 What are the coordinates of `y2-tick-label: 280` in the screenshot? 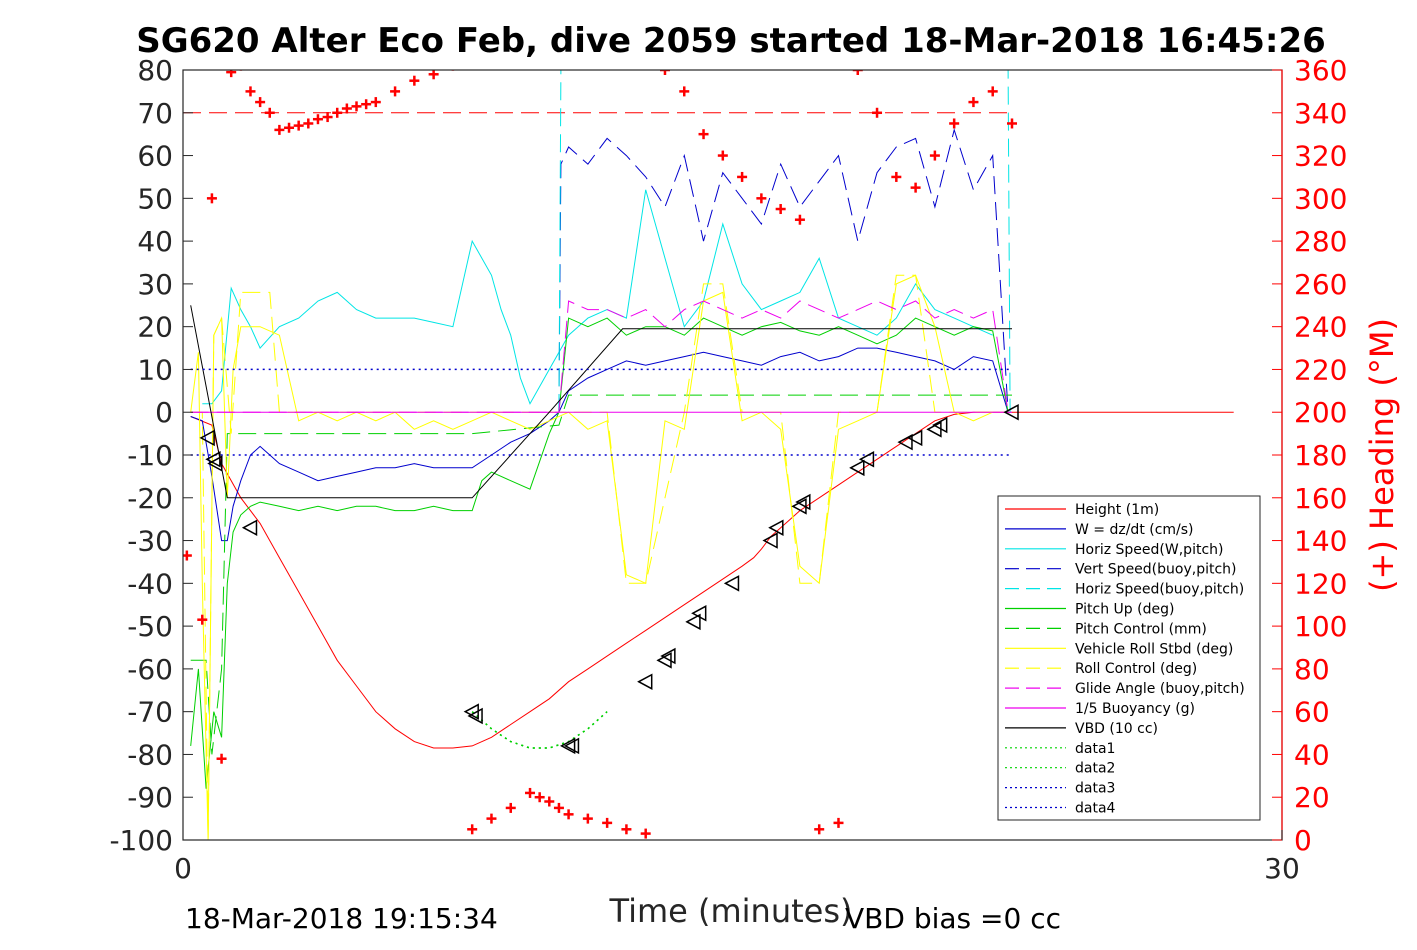 It's located at (1320, 241).